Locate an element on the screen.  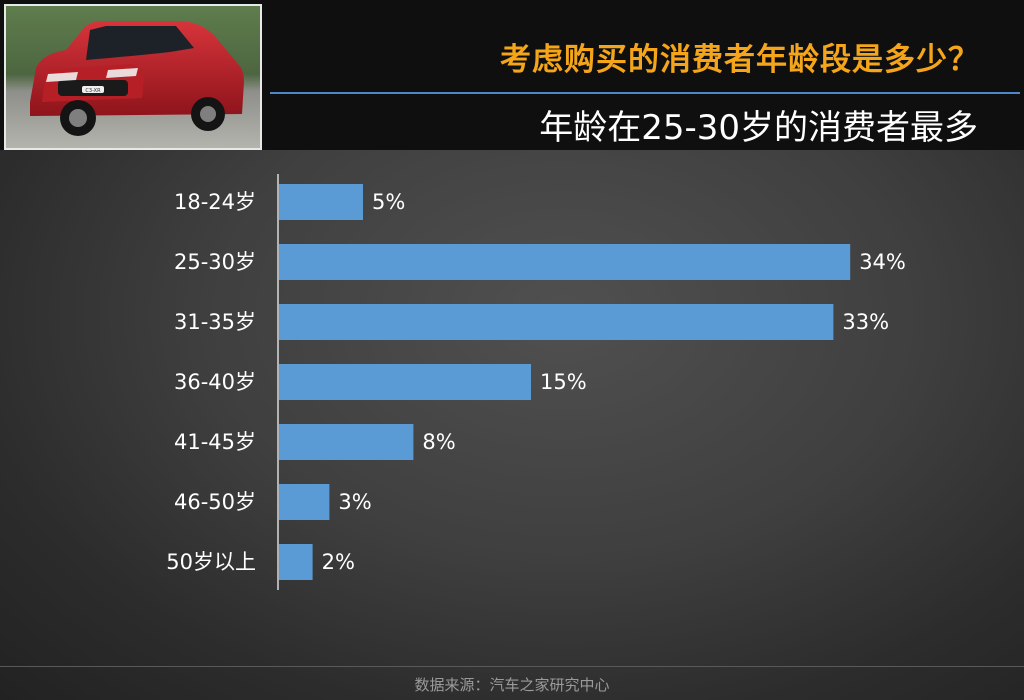
category-label: 31-35岁 is located at coordinates (215, 322).